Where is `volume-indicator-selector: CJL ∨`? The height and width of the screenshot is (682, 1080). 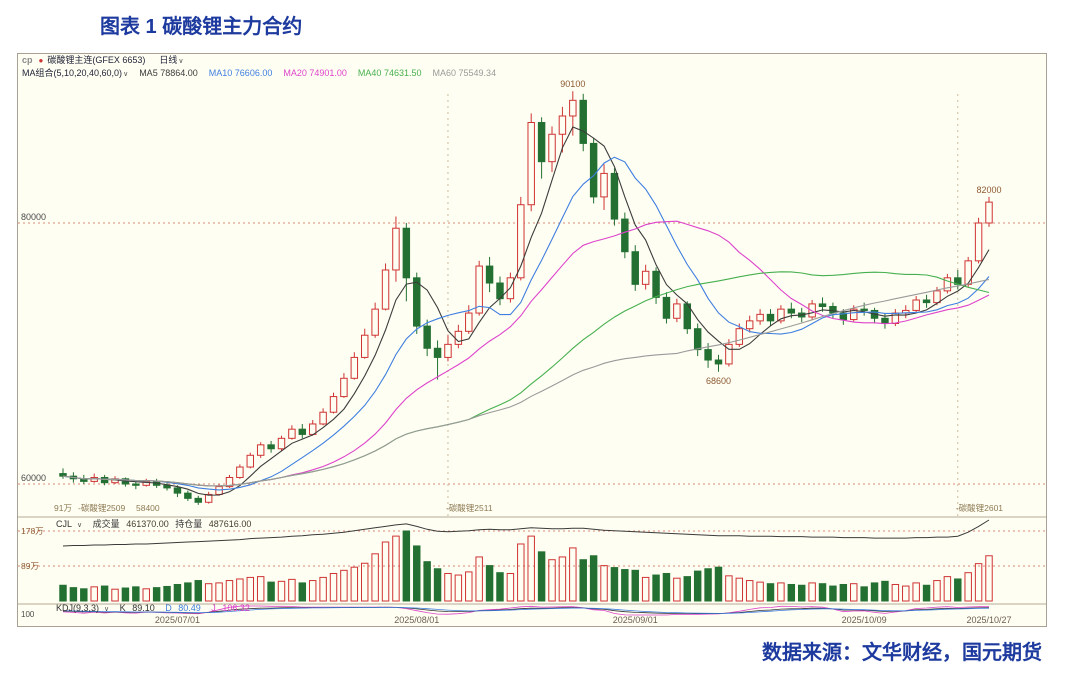
volume-indicator-selector: CJL ∨ is located at coordinates (69, 524).